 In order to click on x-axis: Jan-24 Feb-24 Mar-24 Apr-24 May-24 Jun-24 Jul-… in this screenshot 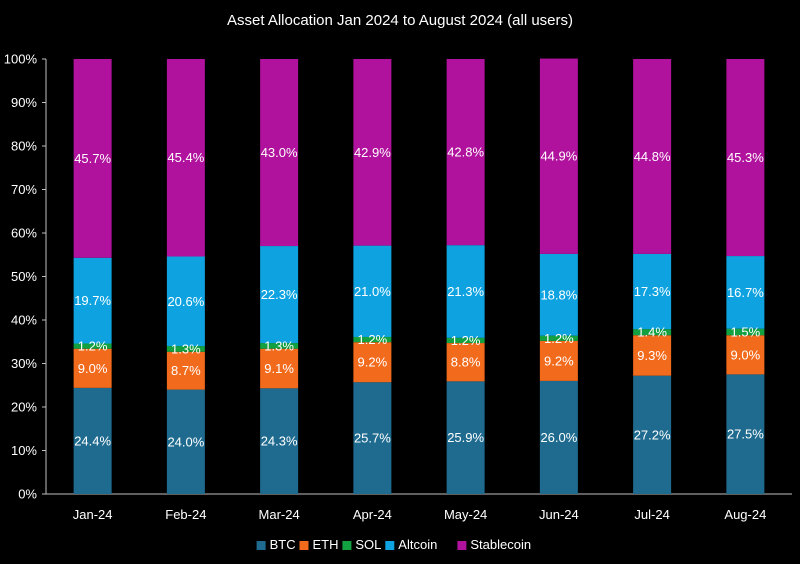, I will do `click(419, 507)`.